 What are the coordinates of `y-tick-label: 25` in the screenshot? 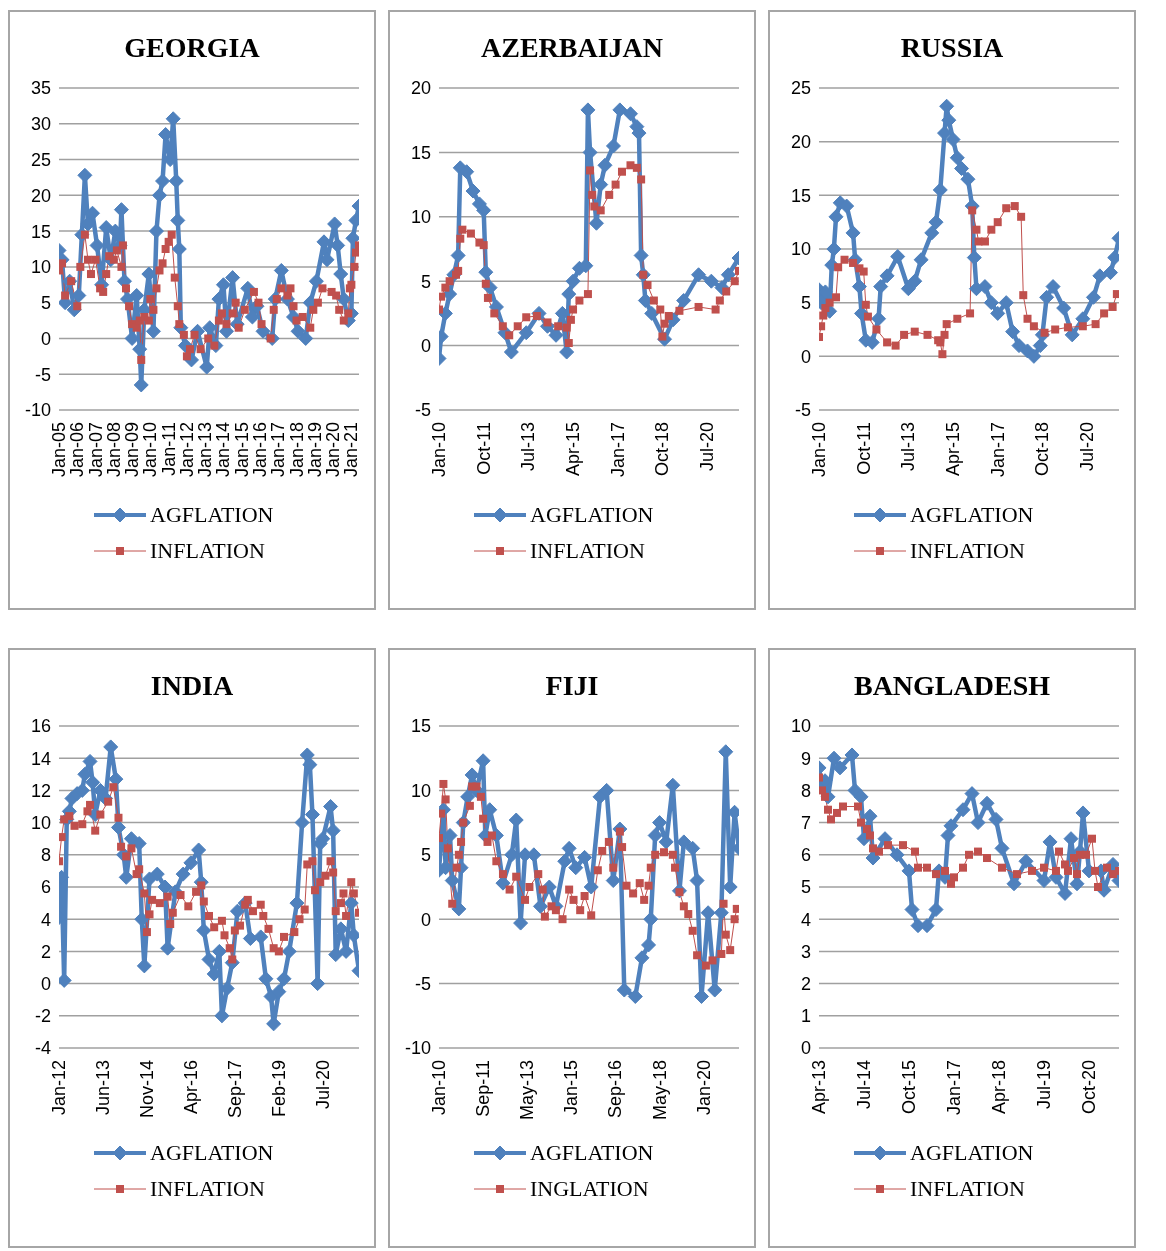 It's located at (40, 159).